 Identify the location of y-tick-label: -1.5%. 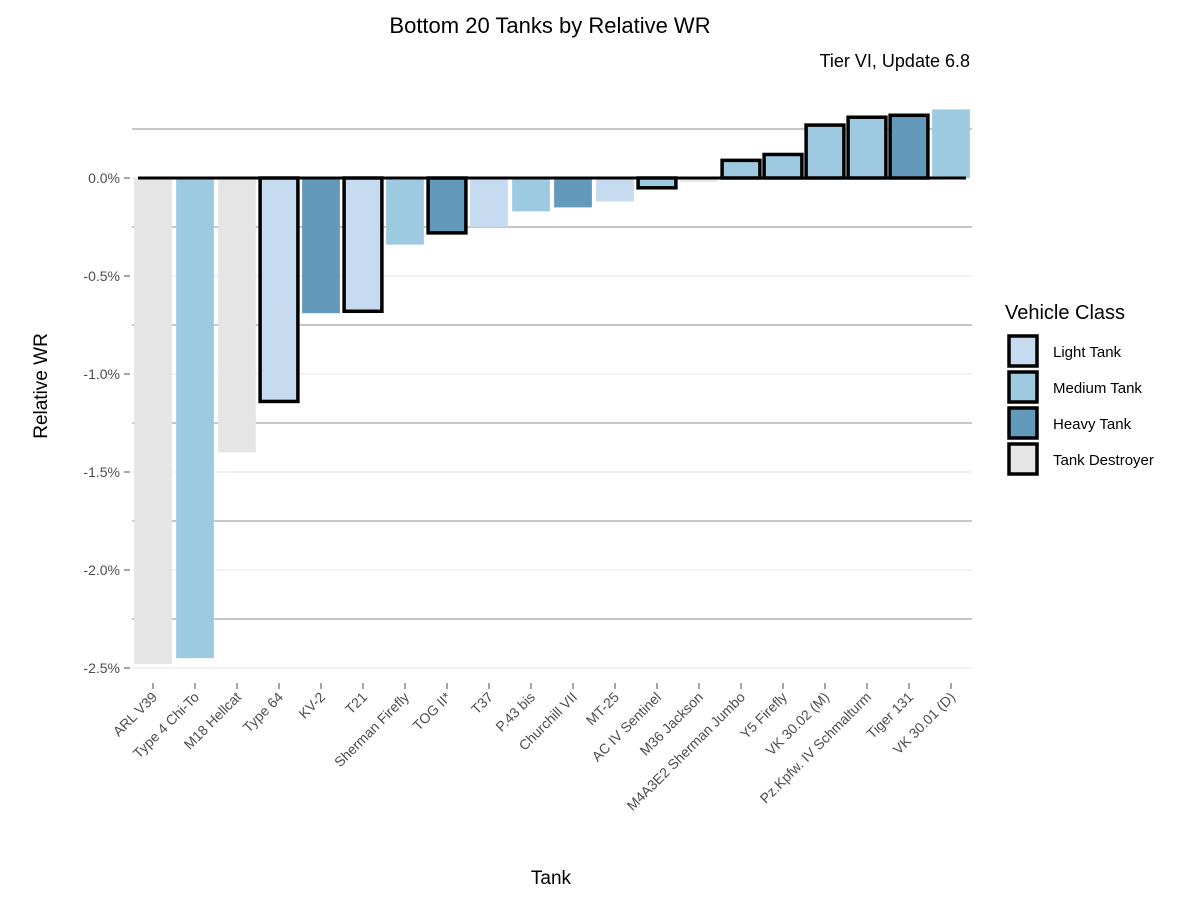
(101, 472).